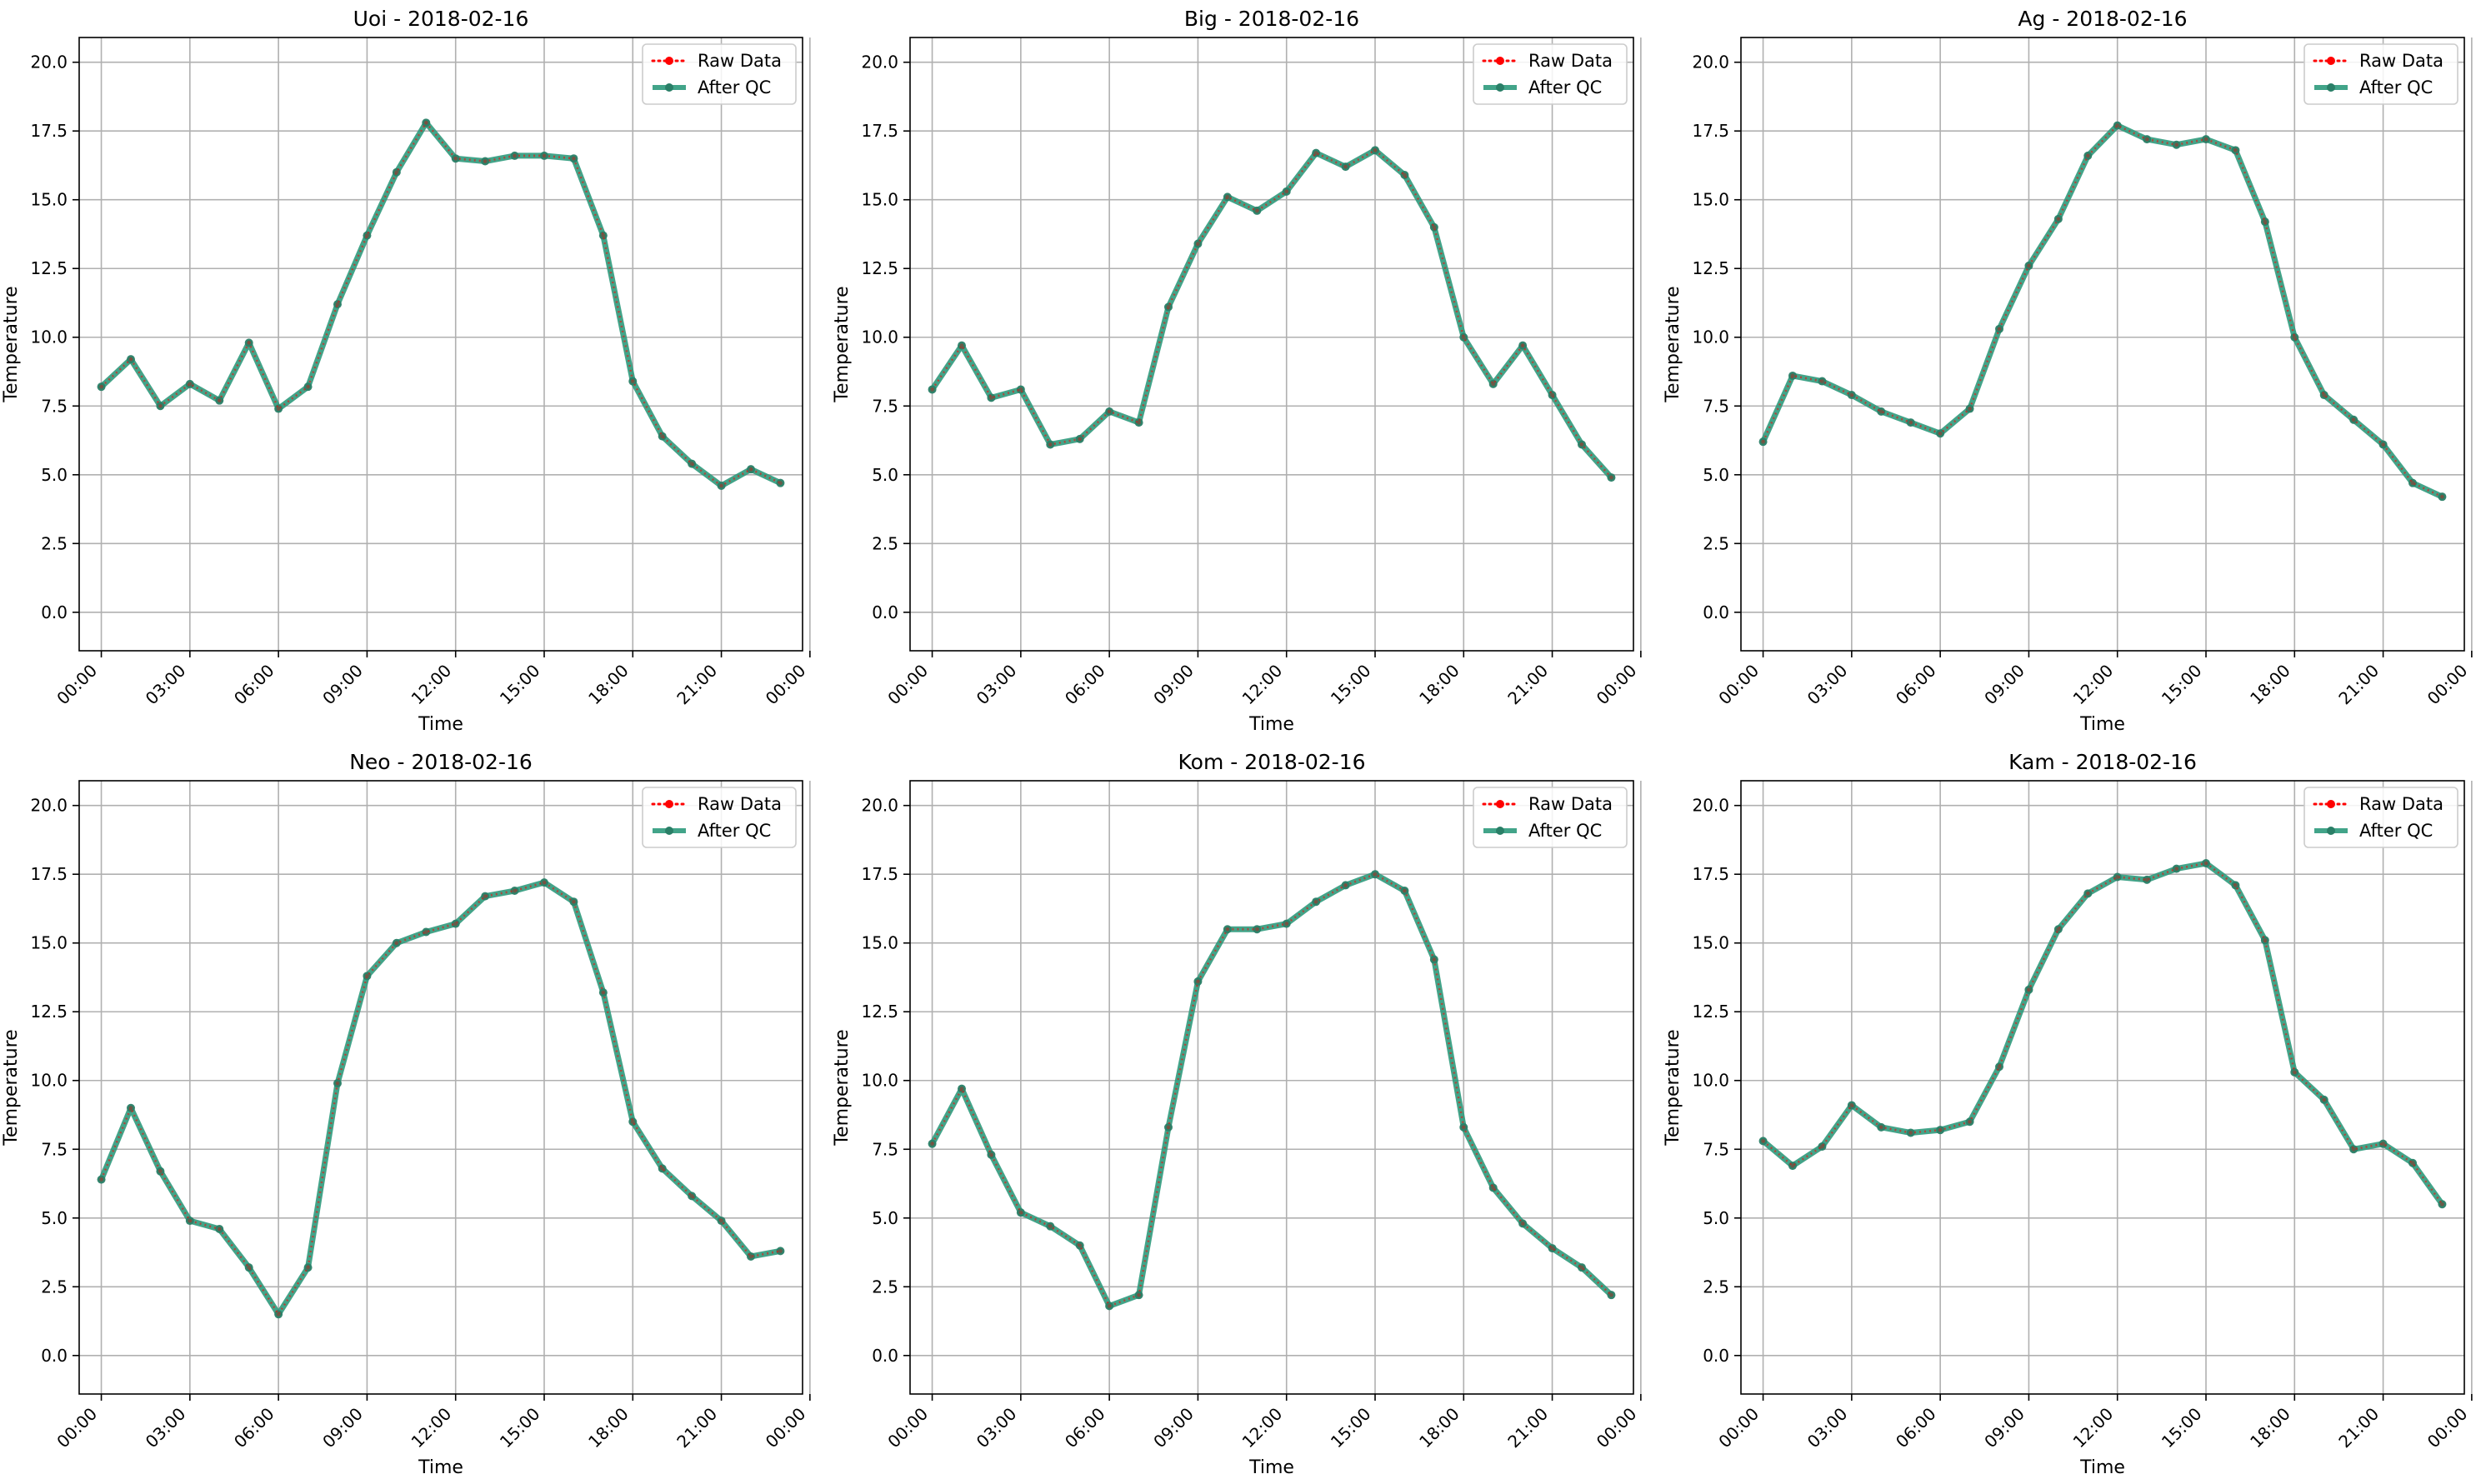  Describe the element at coordinates (1271, 19) in the screenshot. I see `subplot-title: Big - 2018-02-16` at that location.